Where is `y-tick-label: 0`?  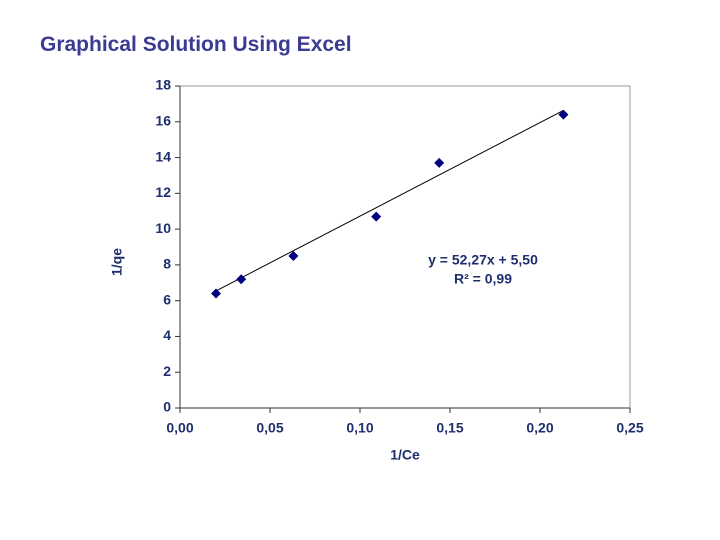
y-tick-label: 0 is located at coordinates (167, 407).